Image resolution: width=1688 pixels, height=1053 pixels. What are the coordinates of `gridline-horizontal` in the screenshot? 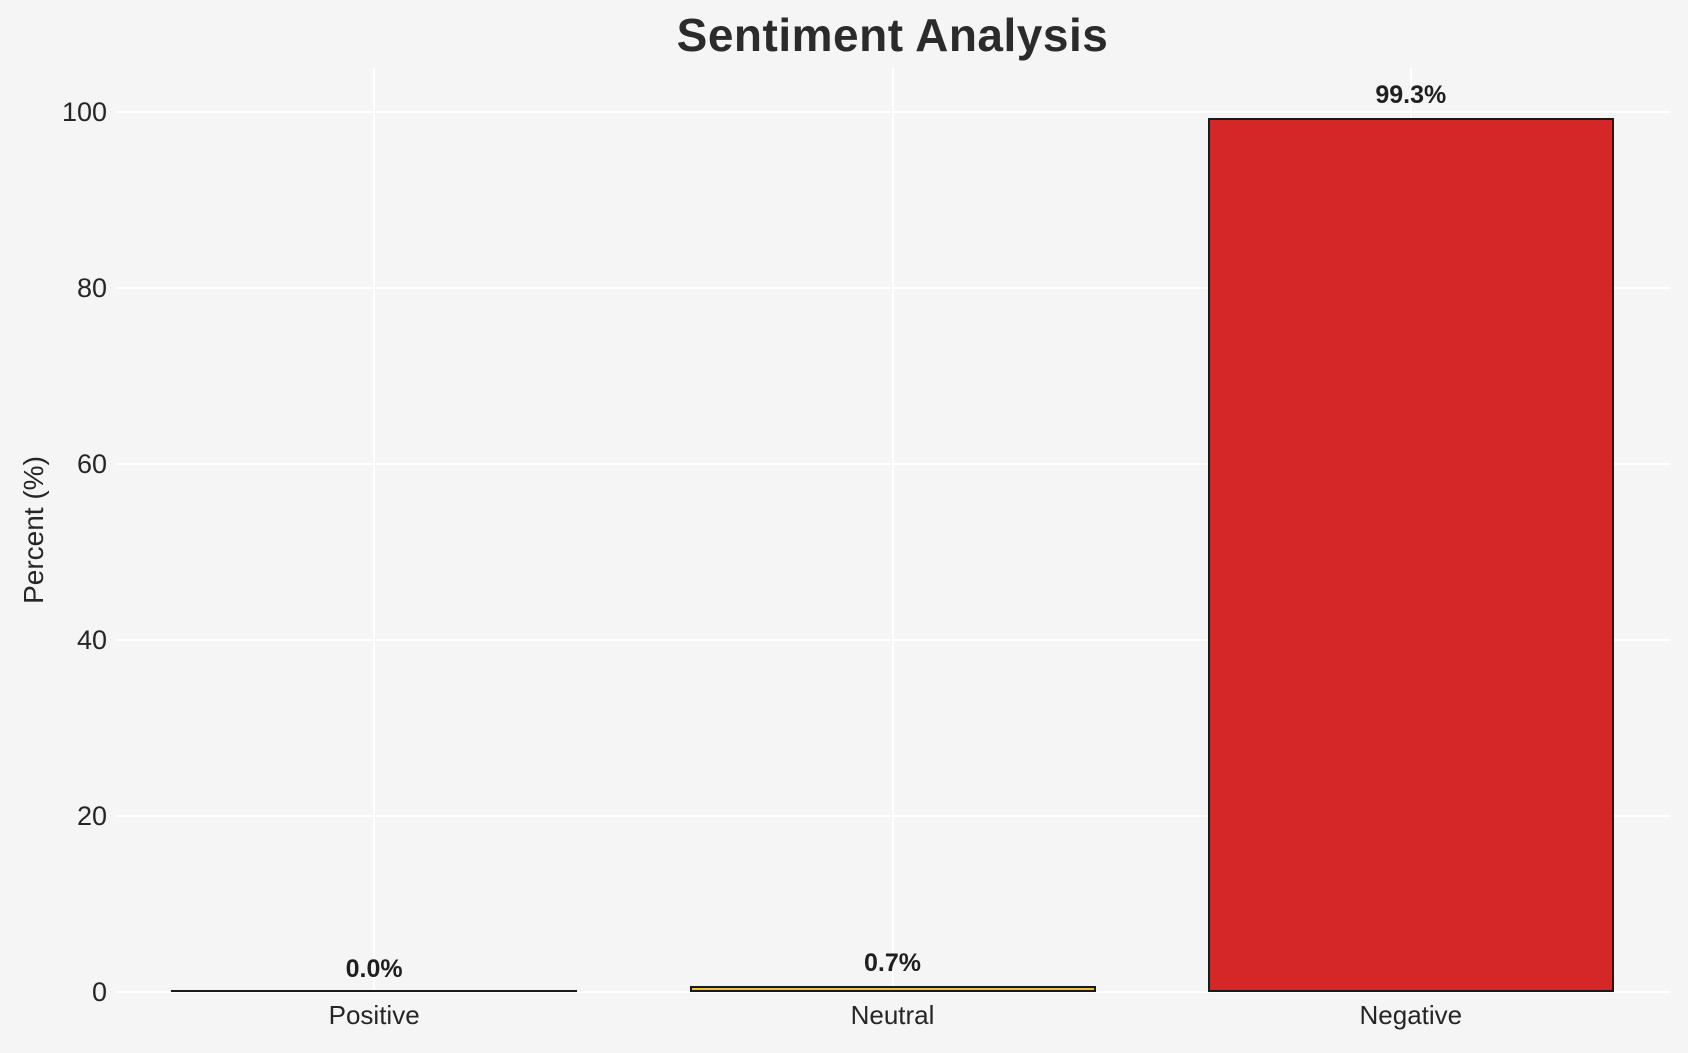 It's located at (892, 992).